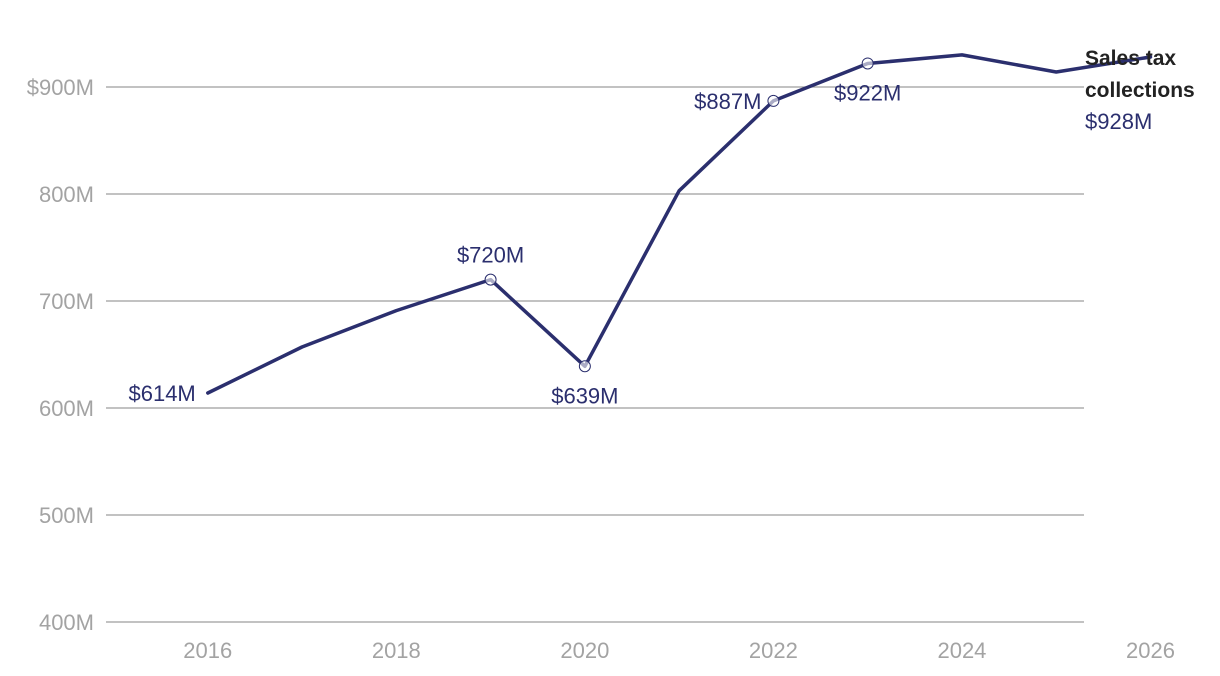 This screenshot has width=1220, height=676. Describe the element at coordinates (679, 650) in the screenshot. I see `x-axis-ticks: 2016 2018 2020 2022 2024 2026` at that location.